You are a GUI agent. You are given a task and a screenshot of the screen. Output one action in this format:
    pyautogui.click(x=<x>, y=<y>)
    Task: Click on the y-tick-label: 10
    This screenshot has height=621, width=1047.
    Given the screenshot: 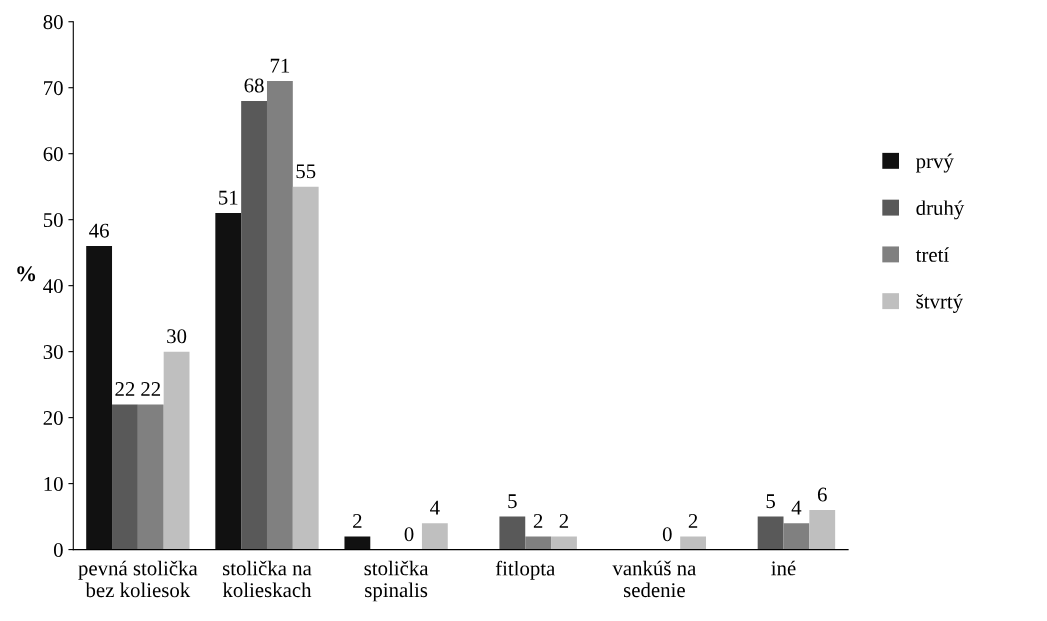 What is the action you would take?
    pyautogui.click(x=53, y=484)
    